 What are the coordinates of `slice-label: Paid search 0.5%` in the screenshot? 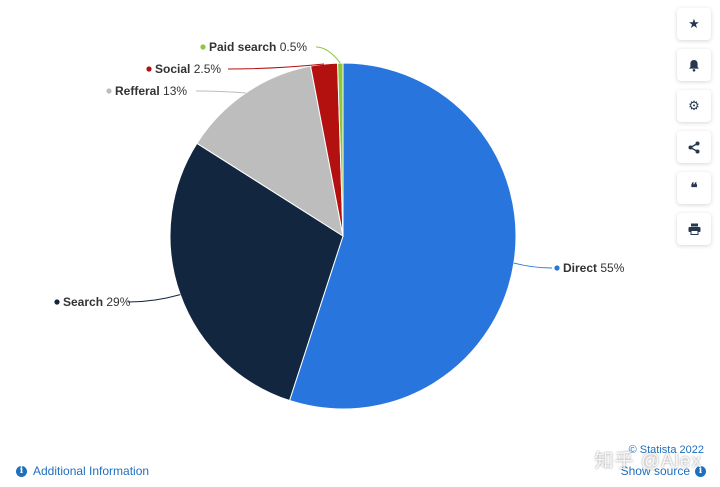 It's located at (258, 47).